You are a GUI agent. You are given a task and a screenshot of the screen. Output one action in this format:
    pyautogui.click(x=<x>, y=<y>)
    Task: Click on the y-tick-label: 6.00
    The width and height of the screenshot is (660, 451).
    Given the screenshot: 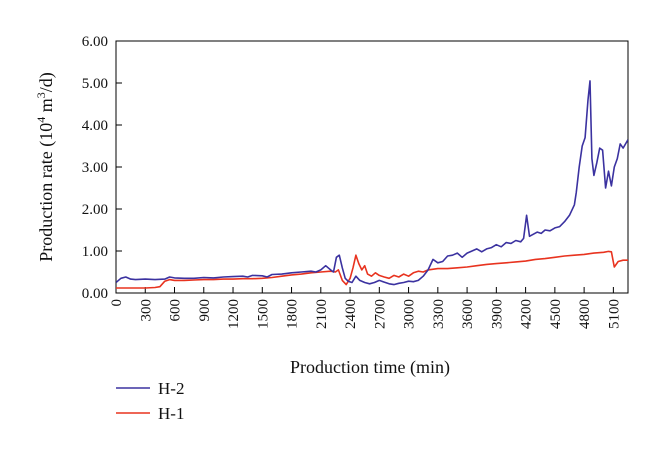 What is the action you would take?
    pyautogui.click(x=95, y=42)
    